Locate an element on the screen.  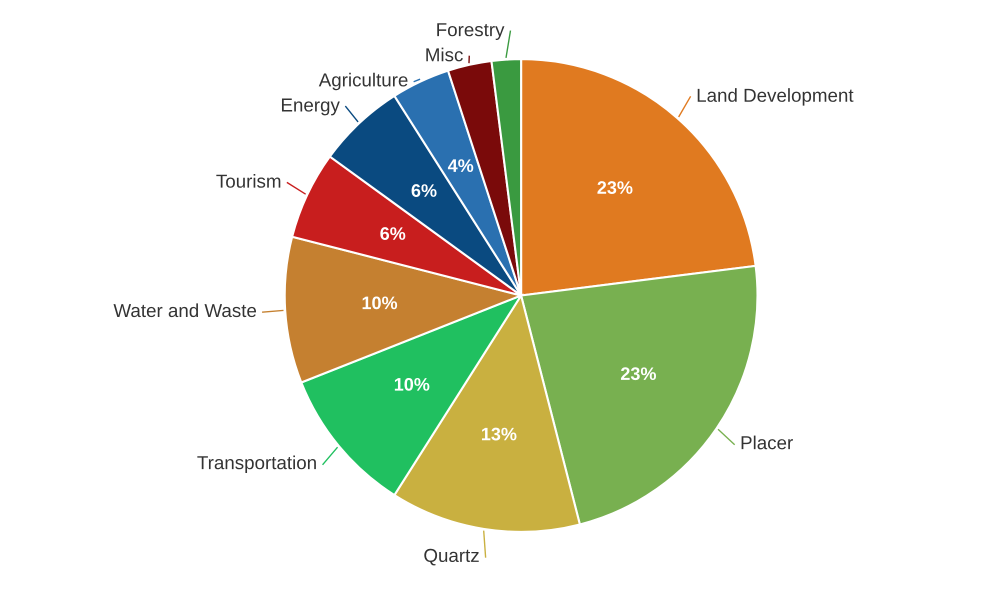
slice-label: Misc is located at coordinates (444, 55).